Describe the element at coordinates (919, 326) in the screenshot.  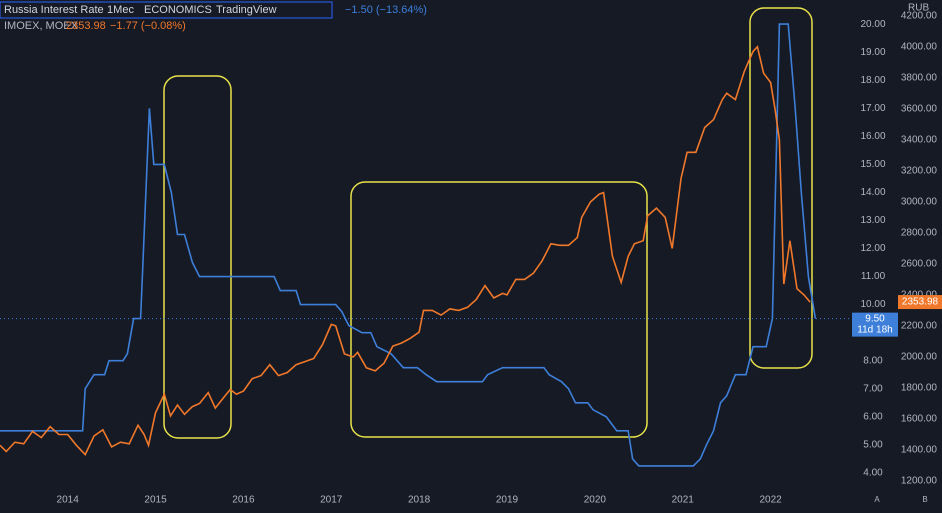
I see `y2-tick-label: 2200.00` at that location.